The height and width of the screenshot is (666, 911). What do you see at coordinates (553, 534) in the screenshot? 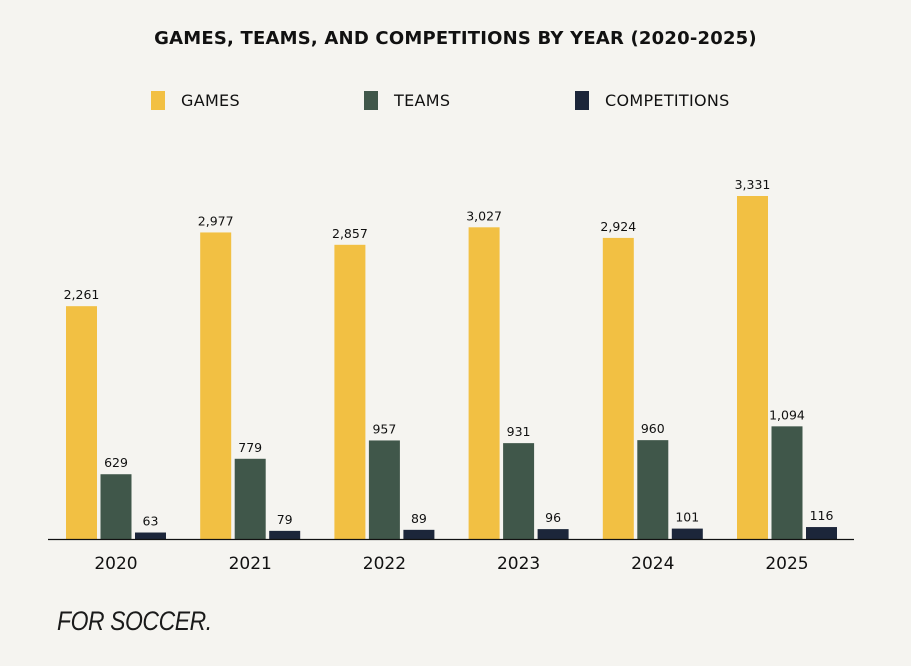
I see `bar-competitions-2023` at bounding box center [553, 534].